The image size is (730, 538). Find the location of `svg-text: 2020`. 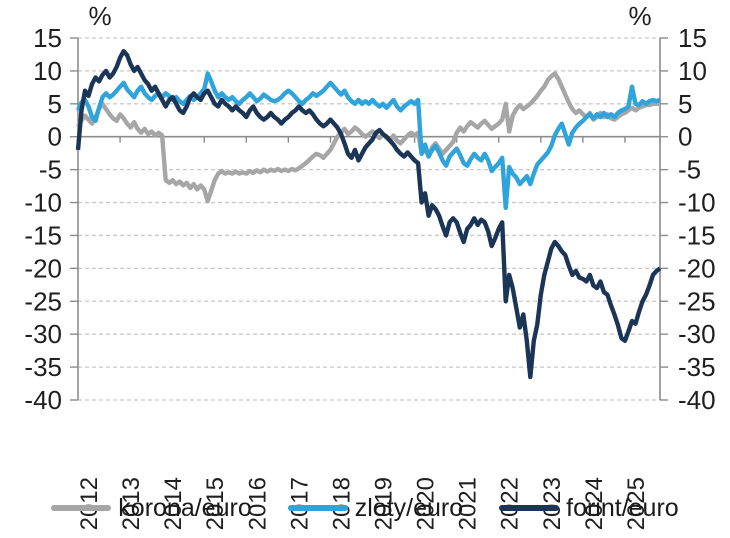

svg-text: 2020 is located at coordinates (426, 503).